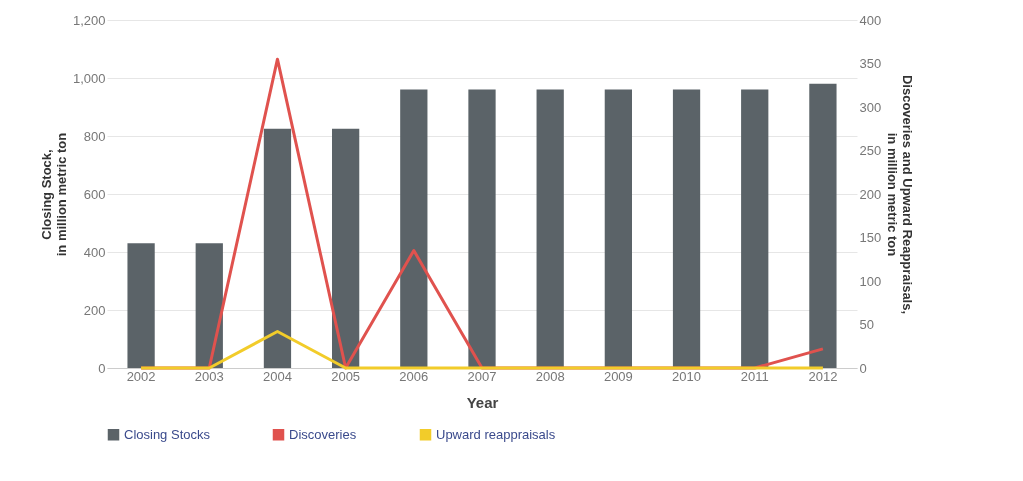 Image resolution: width=1023 pixels, height=481 pixels. What do you see at coordinates (323, 434) in the screenshot?
I see `legend-label: Discoveries` at bounding box center [323, 434].